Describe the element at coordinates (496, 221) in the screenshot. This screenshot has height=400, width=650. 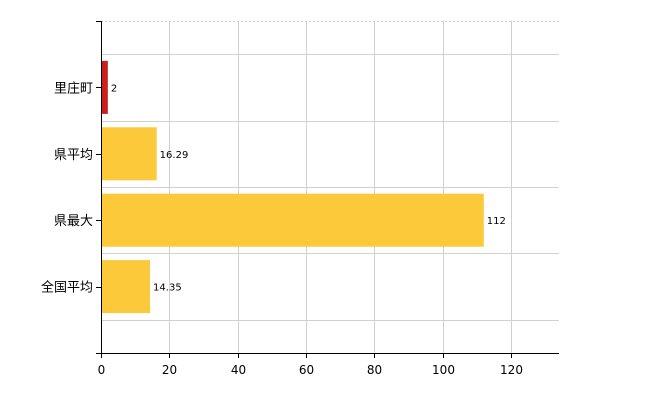
I see `data-label: 112` at that location.